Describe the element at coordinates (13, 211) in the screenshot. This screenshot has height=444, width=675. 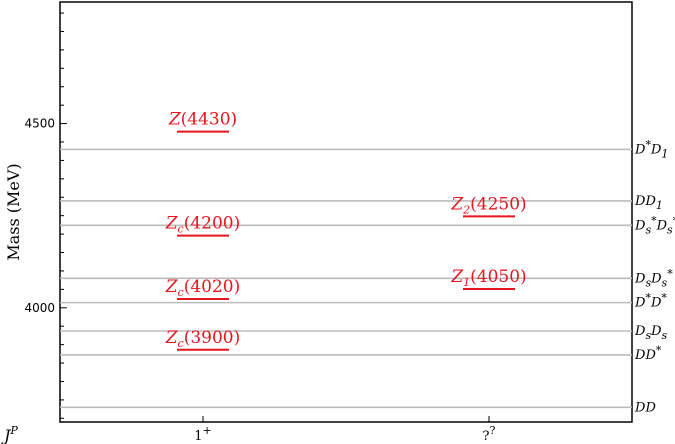
I see `y-axis-label: Mass (MeV)` at that location.